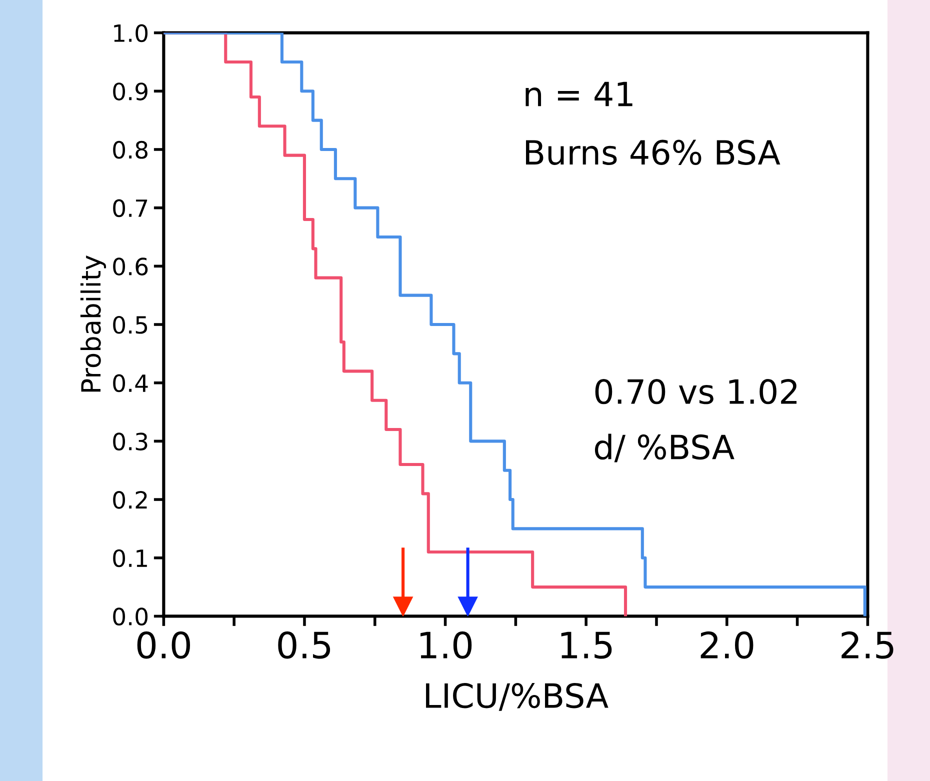  What do you see at coordinates (130, 383) in the screenshot?
I see `y-tick-label: 0.4` at bounding box center [130, 383].